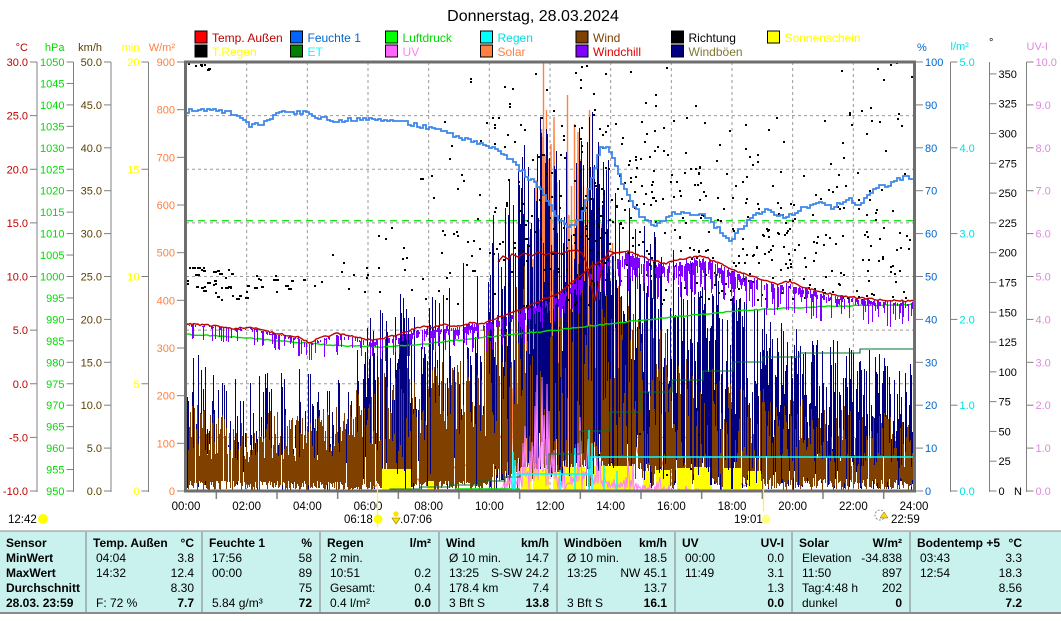 The width and height of the screenshot is (1061, 621). Describe the element at coordinates (1043, 363) in the screenshot. I see `svg-text: 3.0` at that location.